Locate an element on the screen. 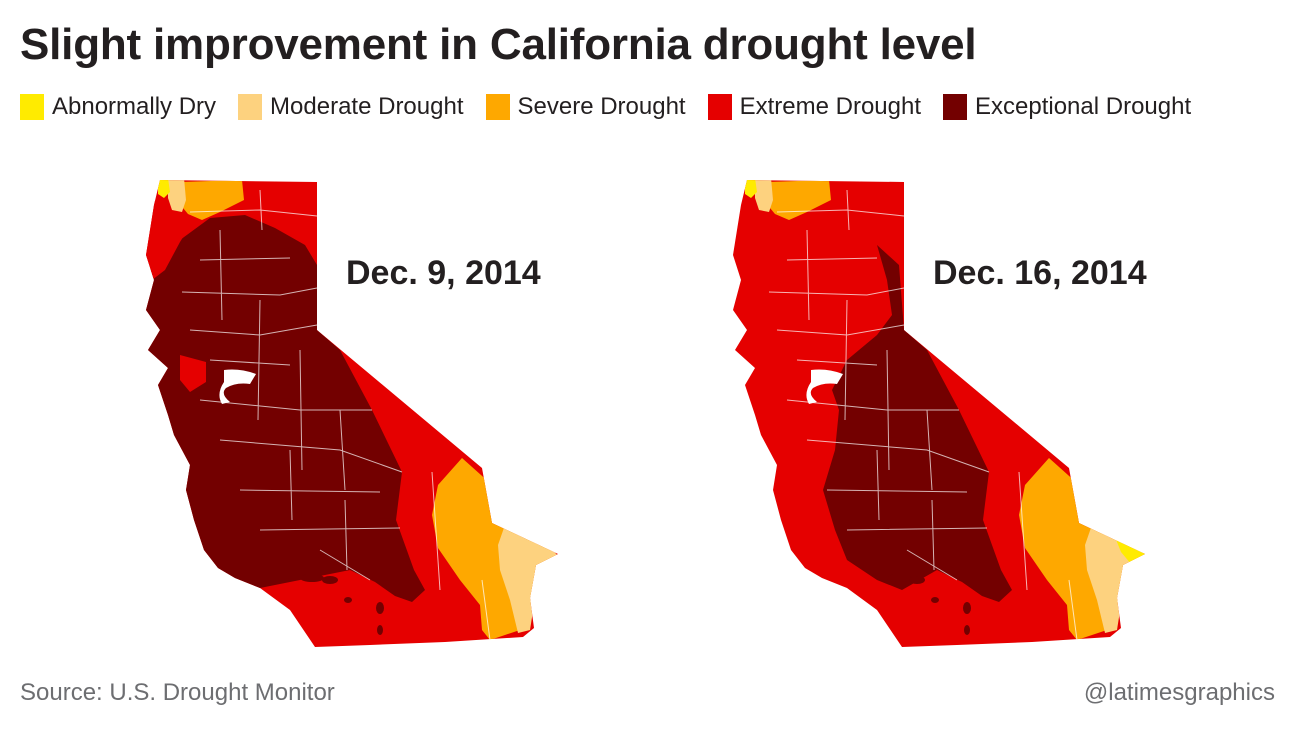 The width and height of the screenshot is (1300, 730). legend-item-extreme-drought: Extreme Drought is located at coordinates (814, 107).